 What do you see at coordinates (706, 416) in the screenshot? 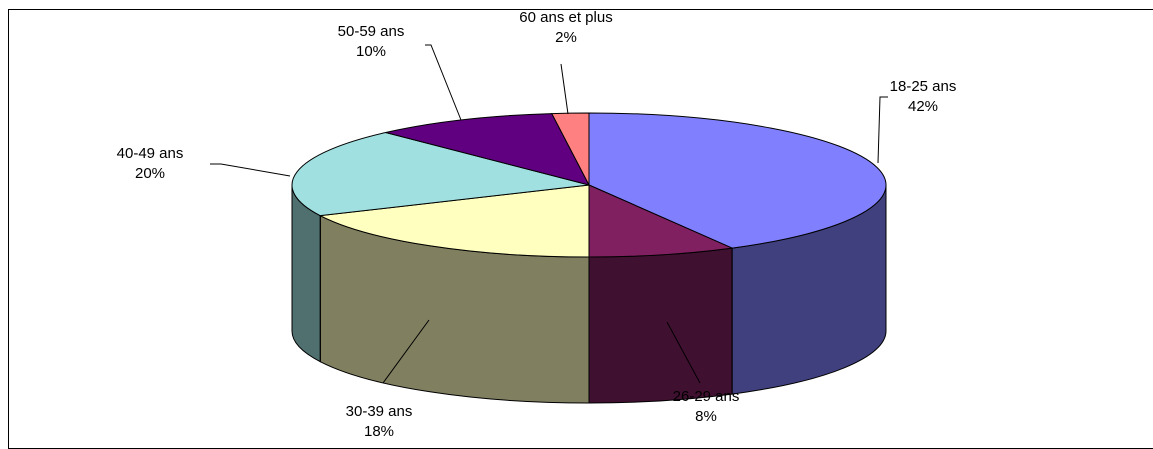
I see `value-label-1: 8%` at bounding box center [706, 416].